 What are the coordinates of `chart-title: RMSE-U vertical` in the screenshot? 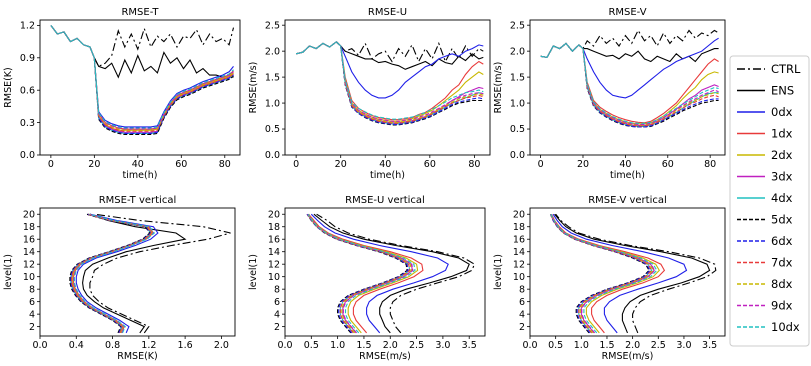 It's located at (385, 200).